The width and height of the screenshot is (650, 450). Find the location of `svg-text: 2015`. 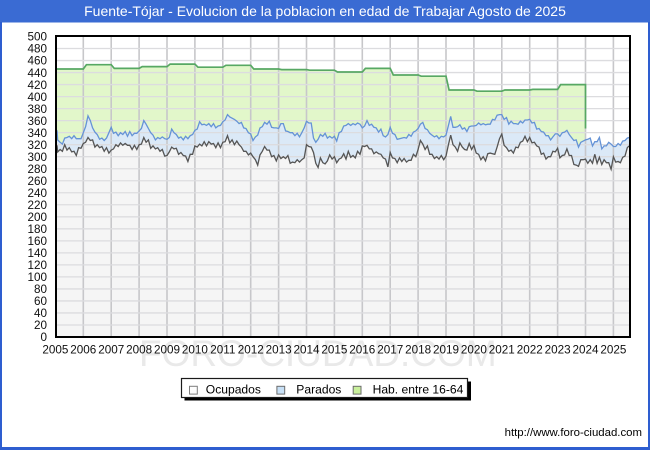

svg-text: 2015 is located at coordinates (334, 350).